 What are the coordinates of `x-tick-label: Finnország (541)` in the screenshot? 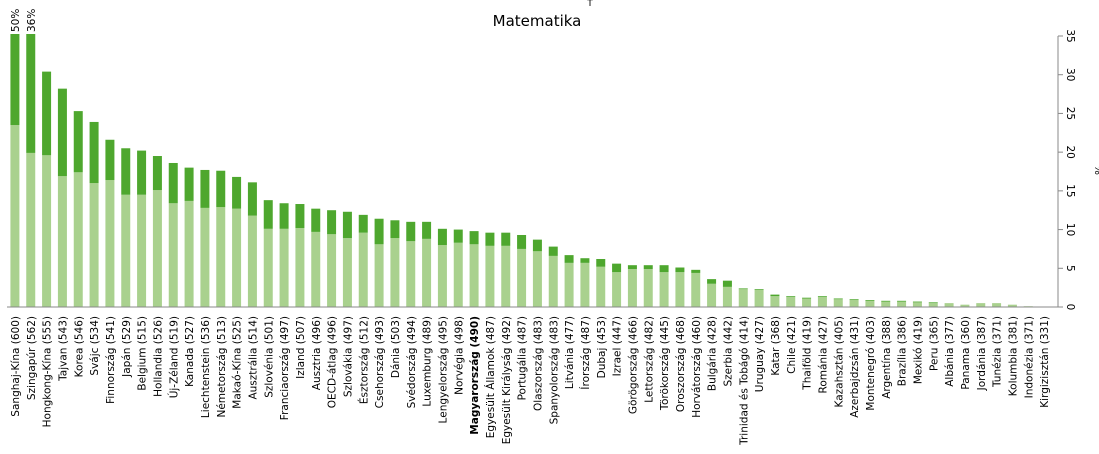 It's located at (111, 360).